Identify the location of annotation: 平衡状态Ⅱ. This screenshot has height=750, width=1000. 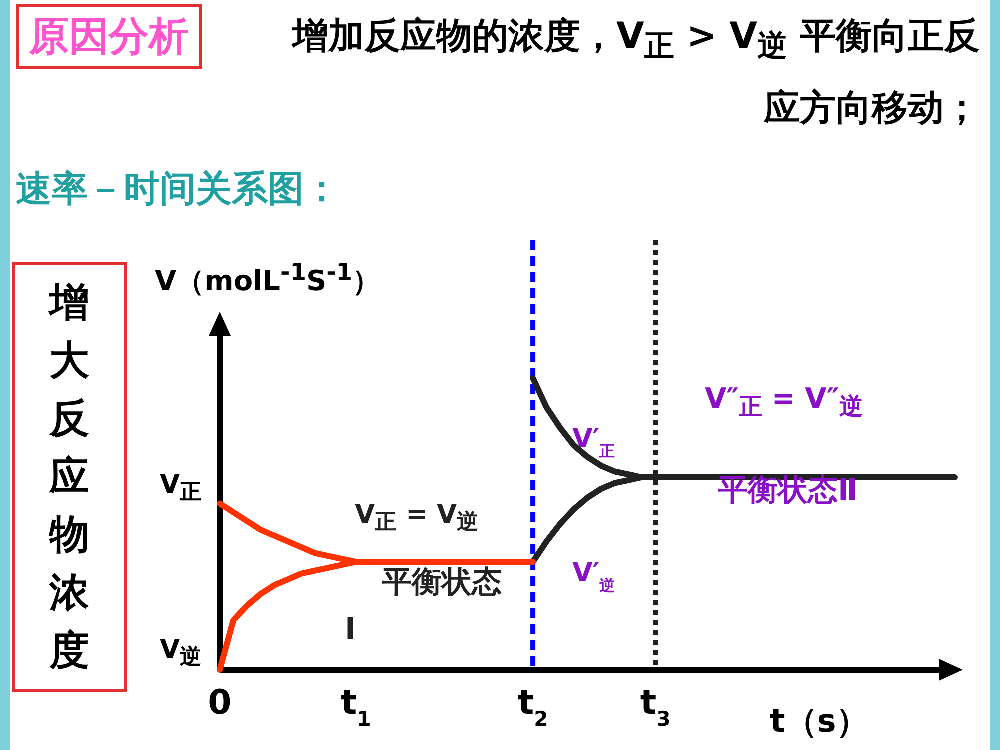
(788, 491).